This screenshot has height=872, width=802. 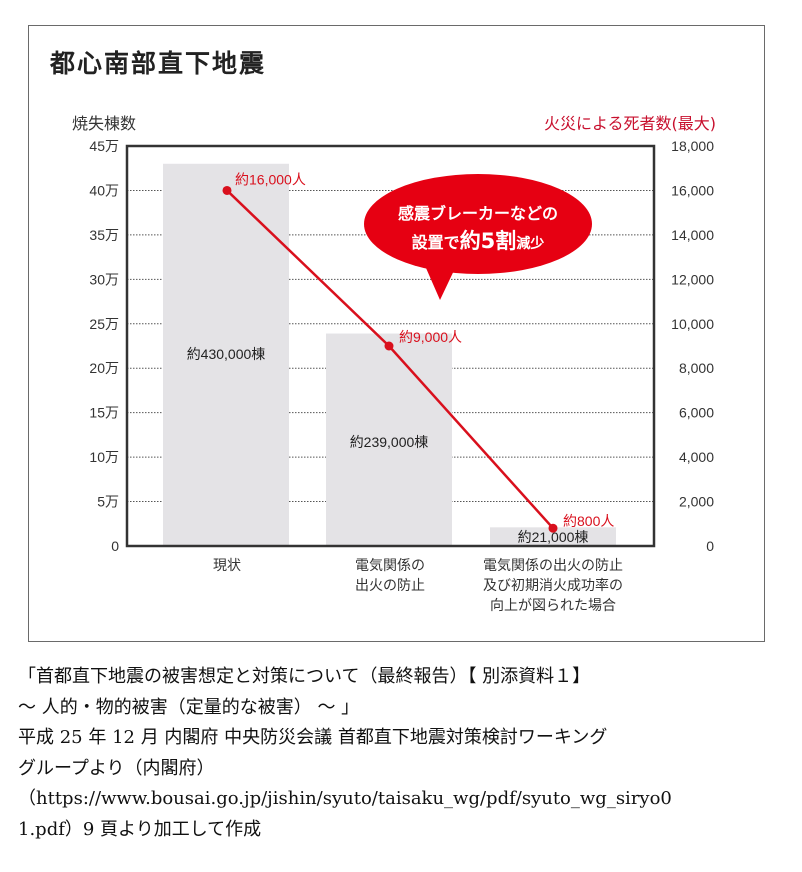 I want to click on deaths-value-label: 約16,000人, so click(x=270, y=179).